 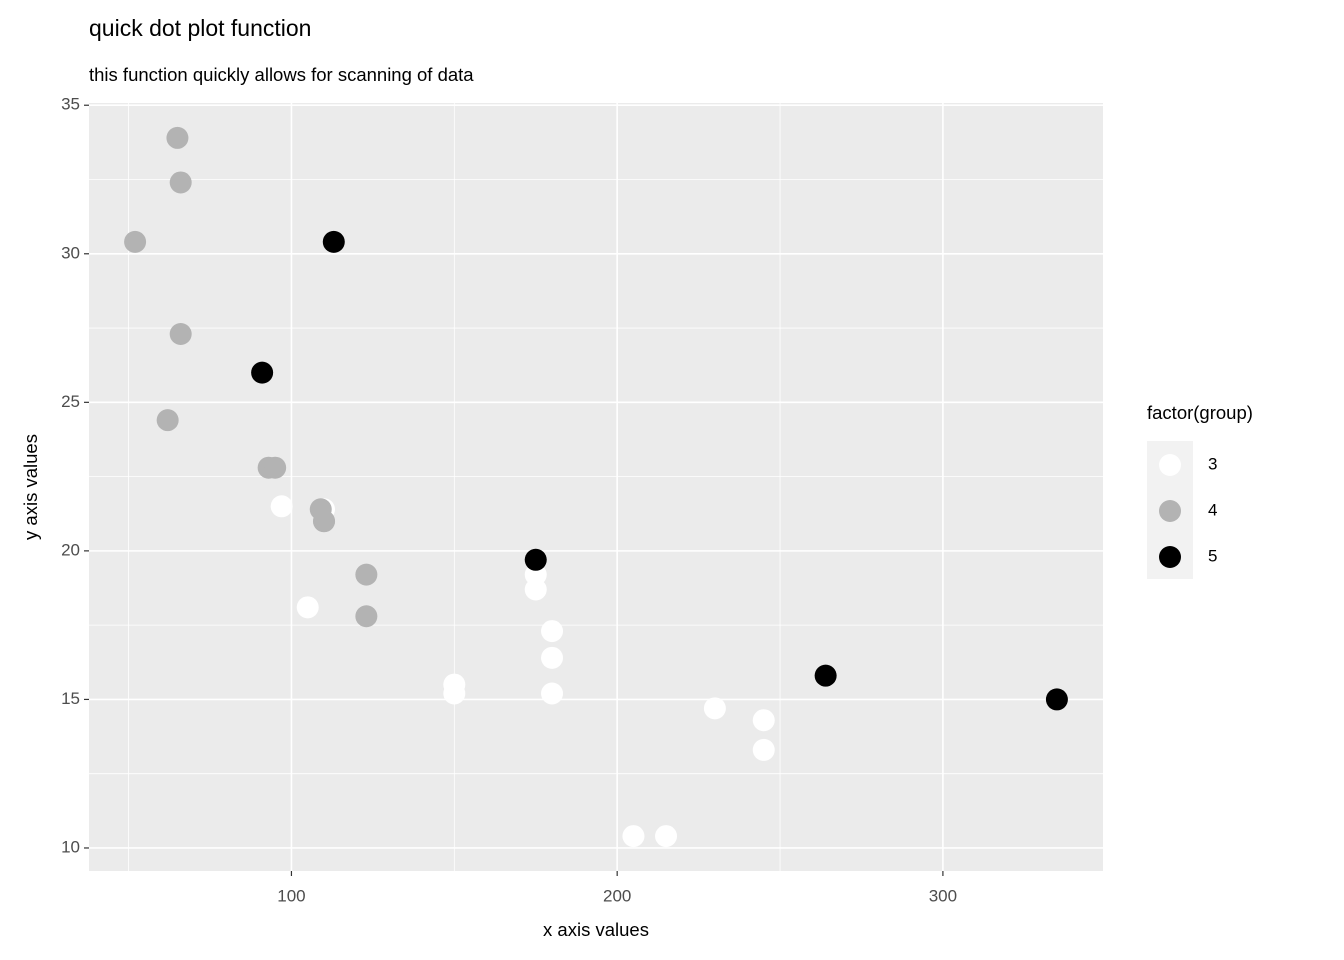 I want to click on y-tick-label: 15, so click(x=70, y=698).